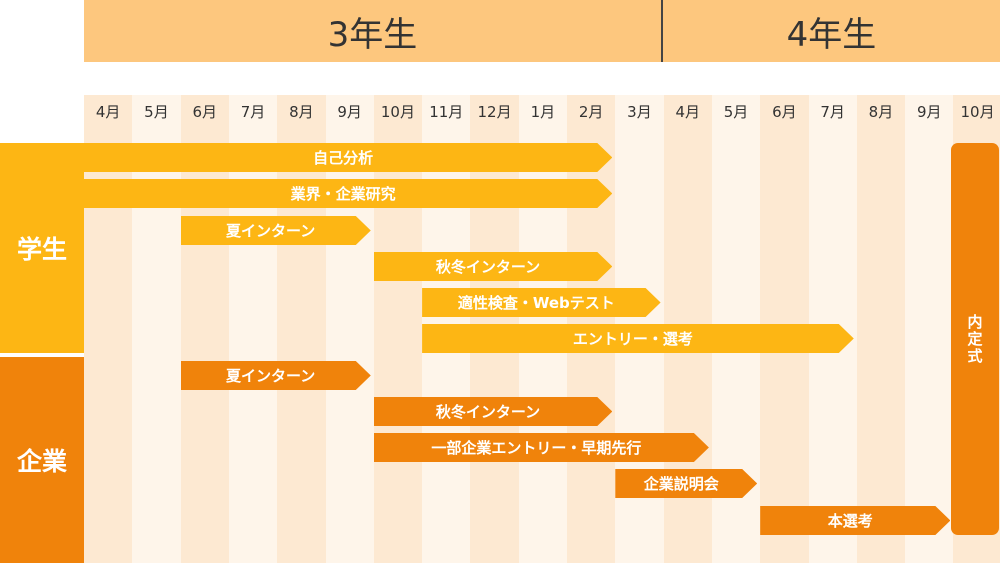  I want to click on row-label-company: 企業, so click(42, 460).